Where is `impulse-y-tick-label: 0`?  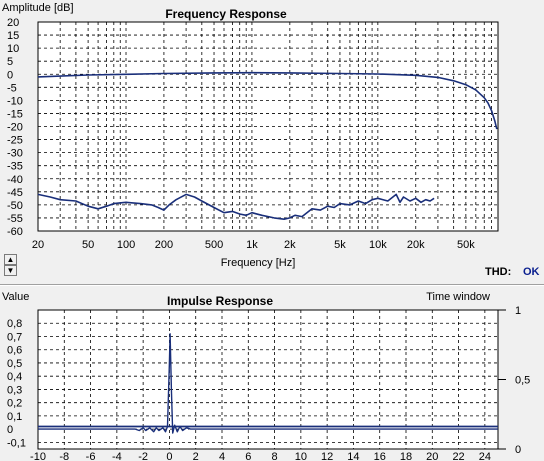
impulse-y-tick-label: 0 is located at coordinates (10, 430).